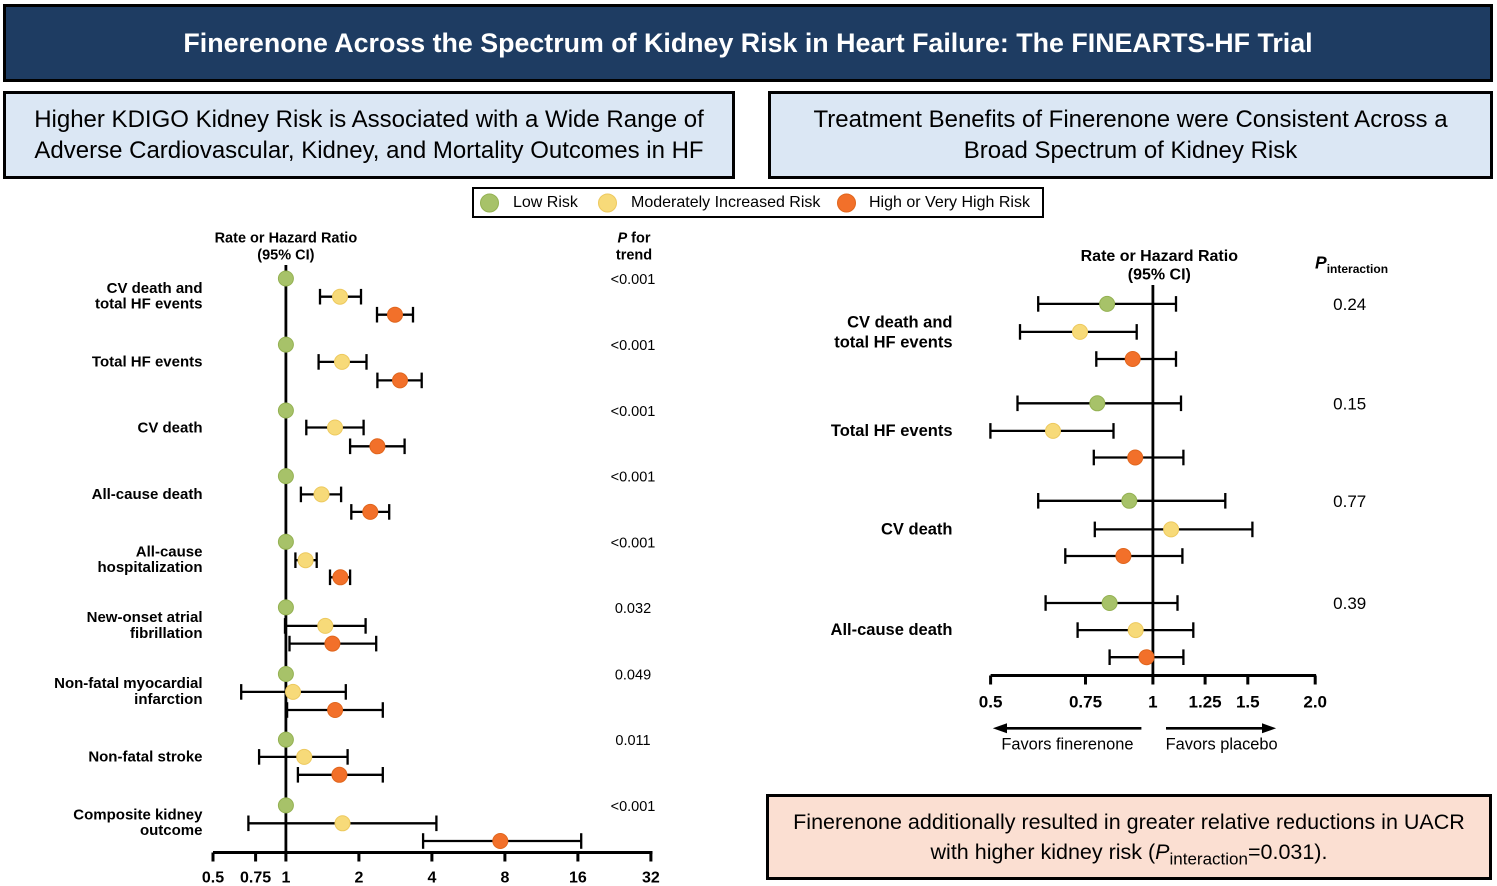 This screenshot has height=886, width=1497. What do you see at coordinates (169, 551) in the screenshot?
I see `svg-text: All-cause` at bounding box center [169, 551].